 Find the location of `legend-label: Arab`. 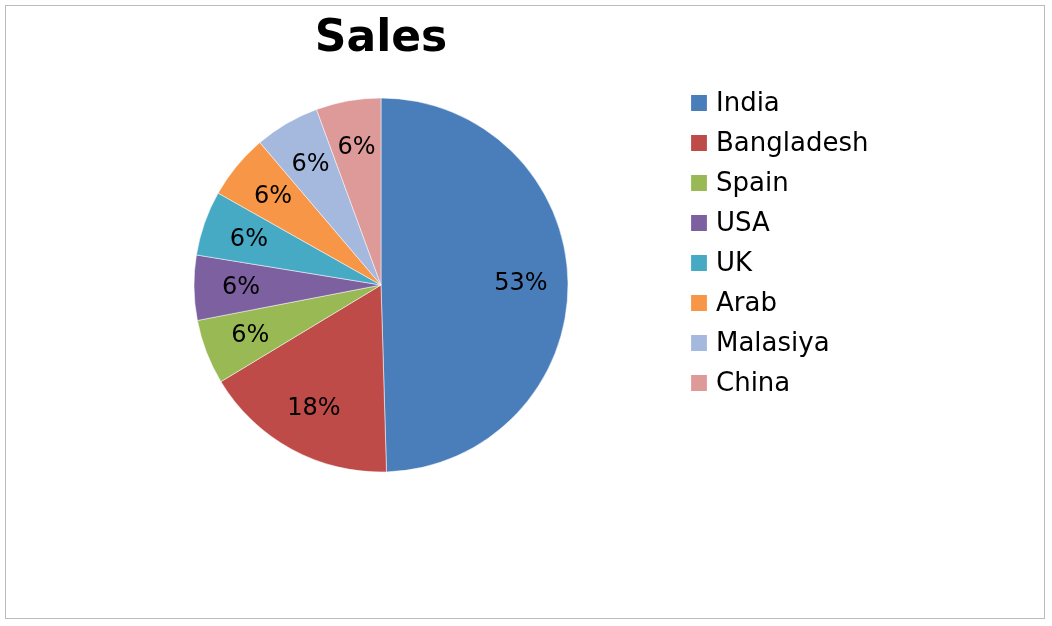

legend-label: Arab is located at coordinates (746, 302).